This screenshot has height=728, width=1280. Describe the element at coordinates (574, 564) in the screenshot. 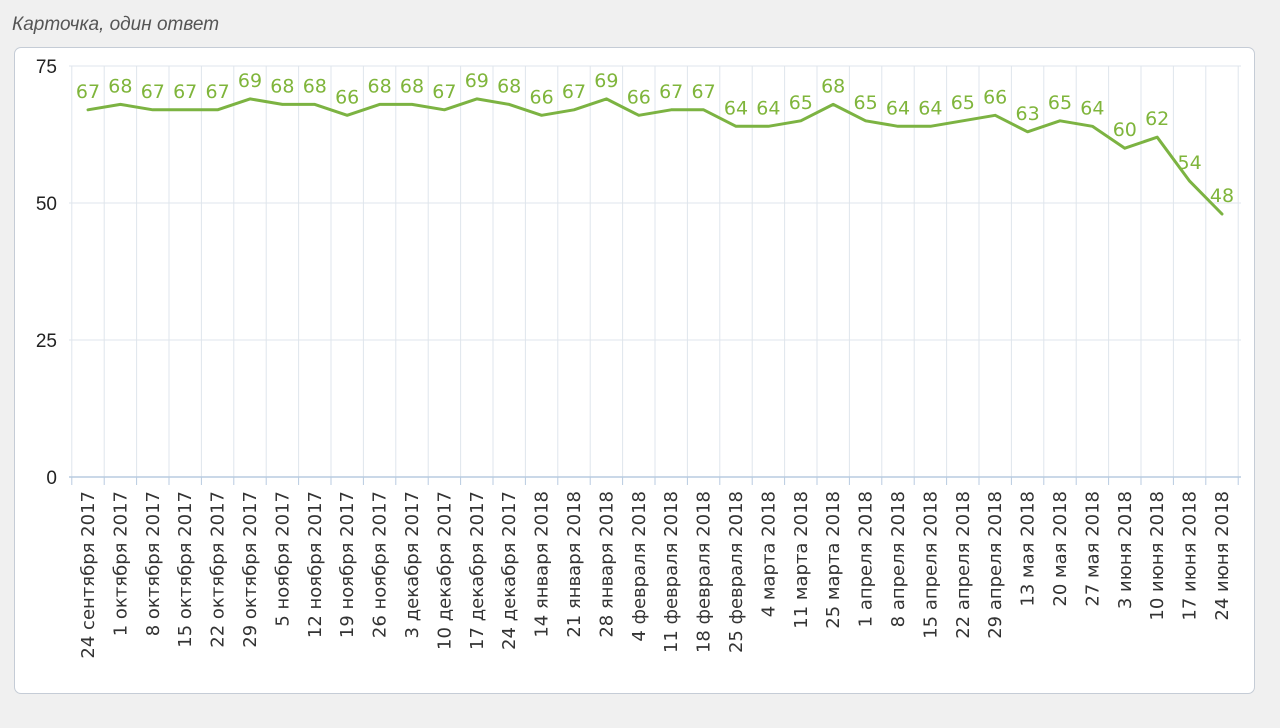

I see `x-tick-label: 21 января 2018` at that location.